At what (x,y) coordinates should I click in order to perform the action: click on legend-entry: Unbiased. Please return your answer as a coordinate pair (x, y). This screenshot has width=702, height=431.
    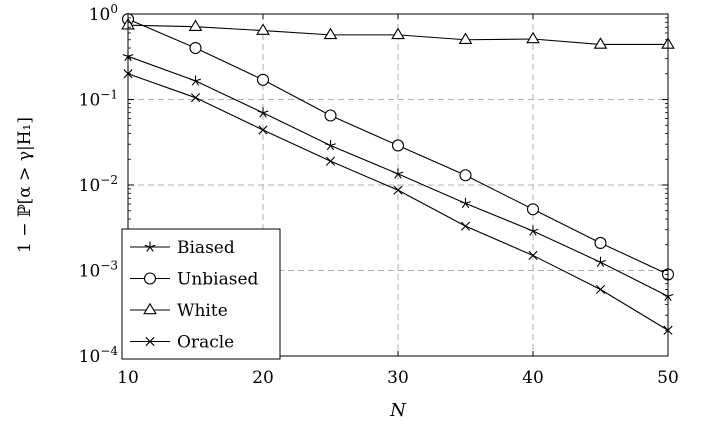
    Looking at the image, I should click on (194, 280).